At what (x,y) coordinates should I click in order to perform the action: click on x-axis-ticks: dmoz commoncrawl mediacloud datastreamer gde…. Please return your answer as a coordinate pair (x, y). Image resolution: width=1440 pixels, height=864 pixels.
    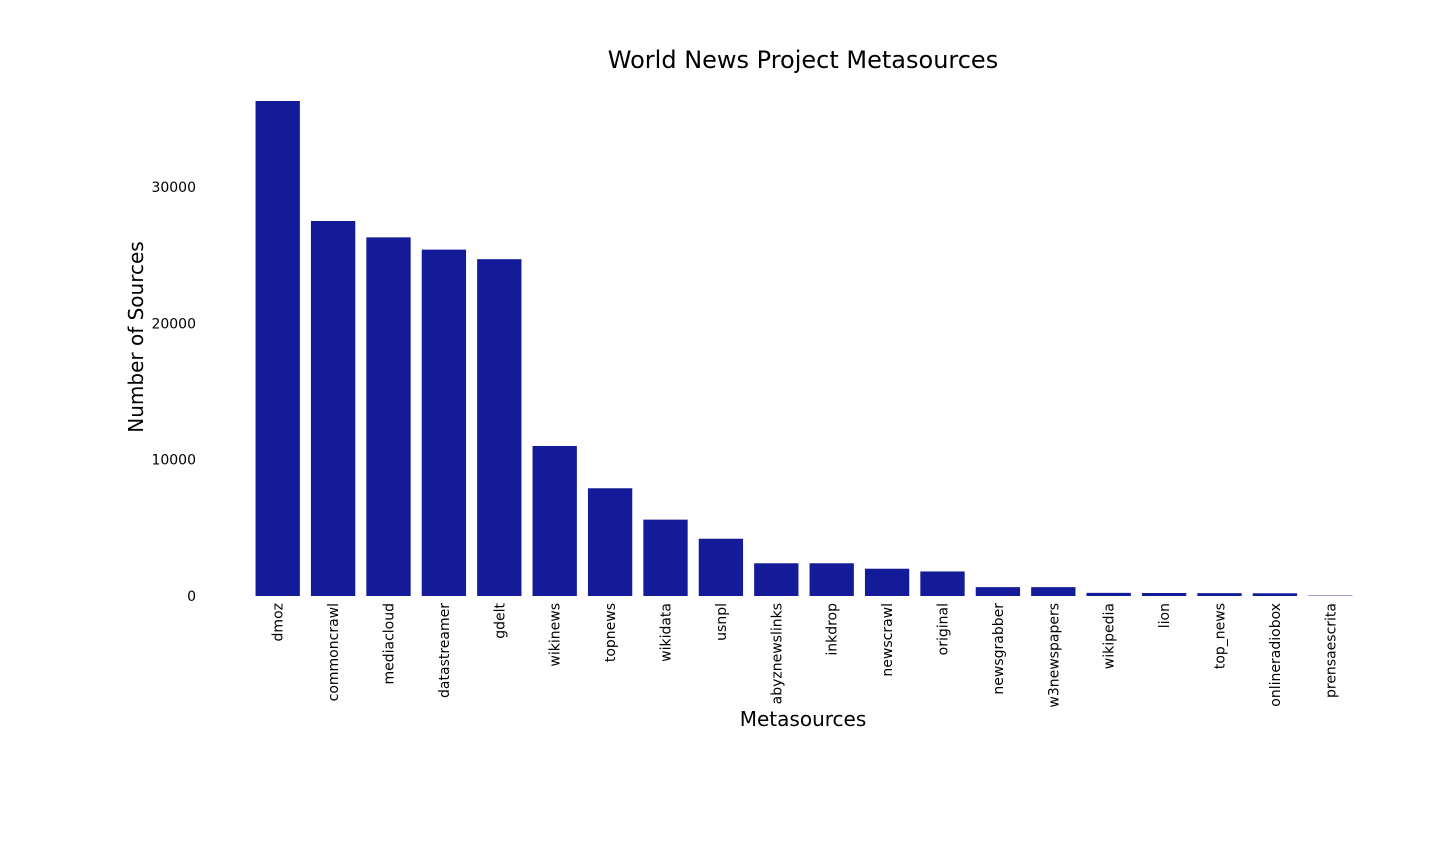
    Looking at the image, I should click on (805, 654).